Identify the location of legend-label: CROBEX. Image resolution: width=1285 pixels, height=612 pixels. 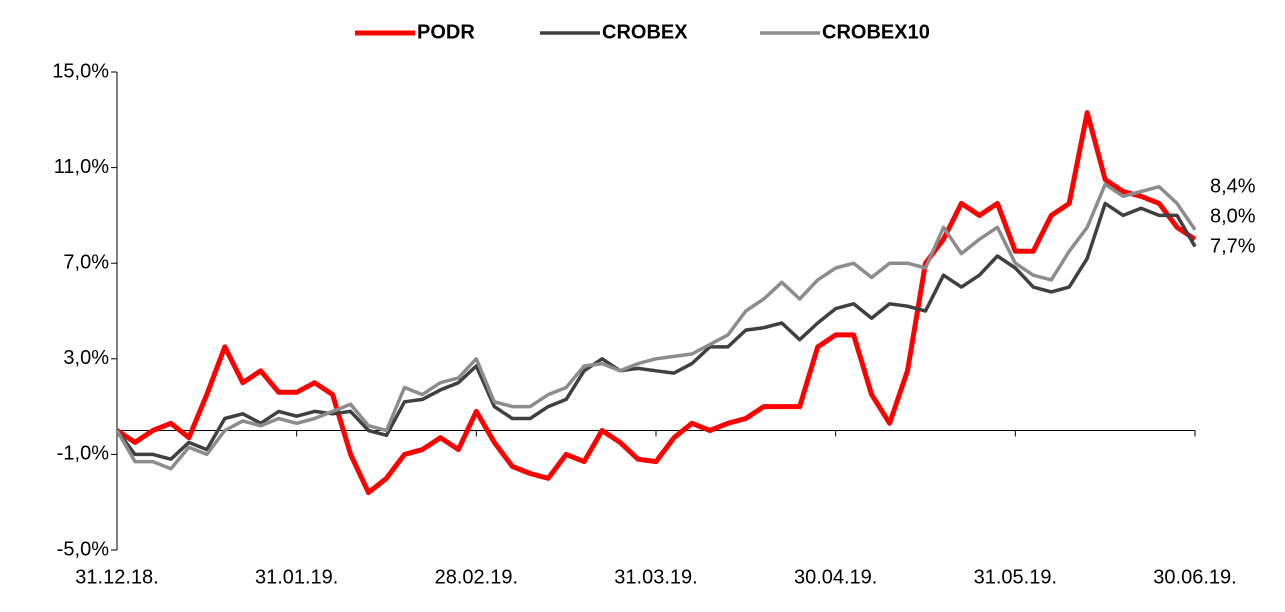
(645, 32).